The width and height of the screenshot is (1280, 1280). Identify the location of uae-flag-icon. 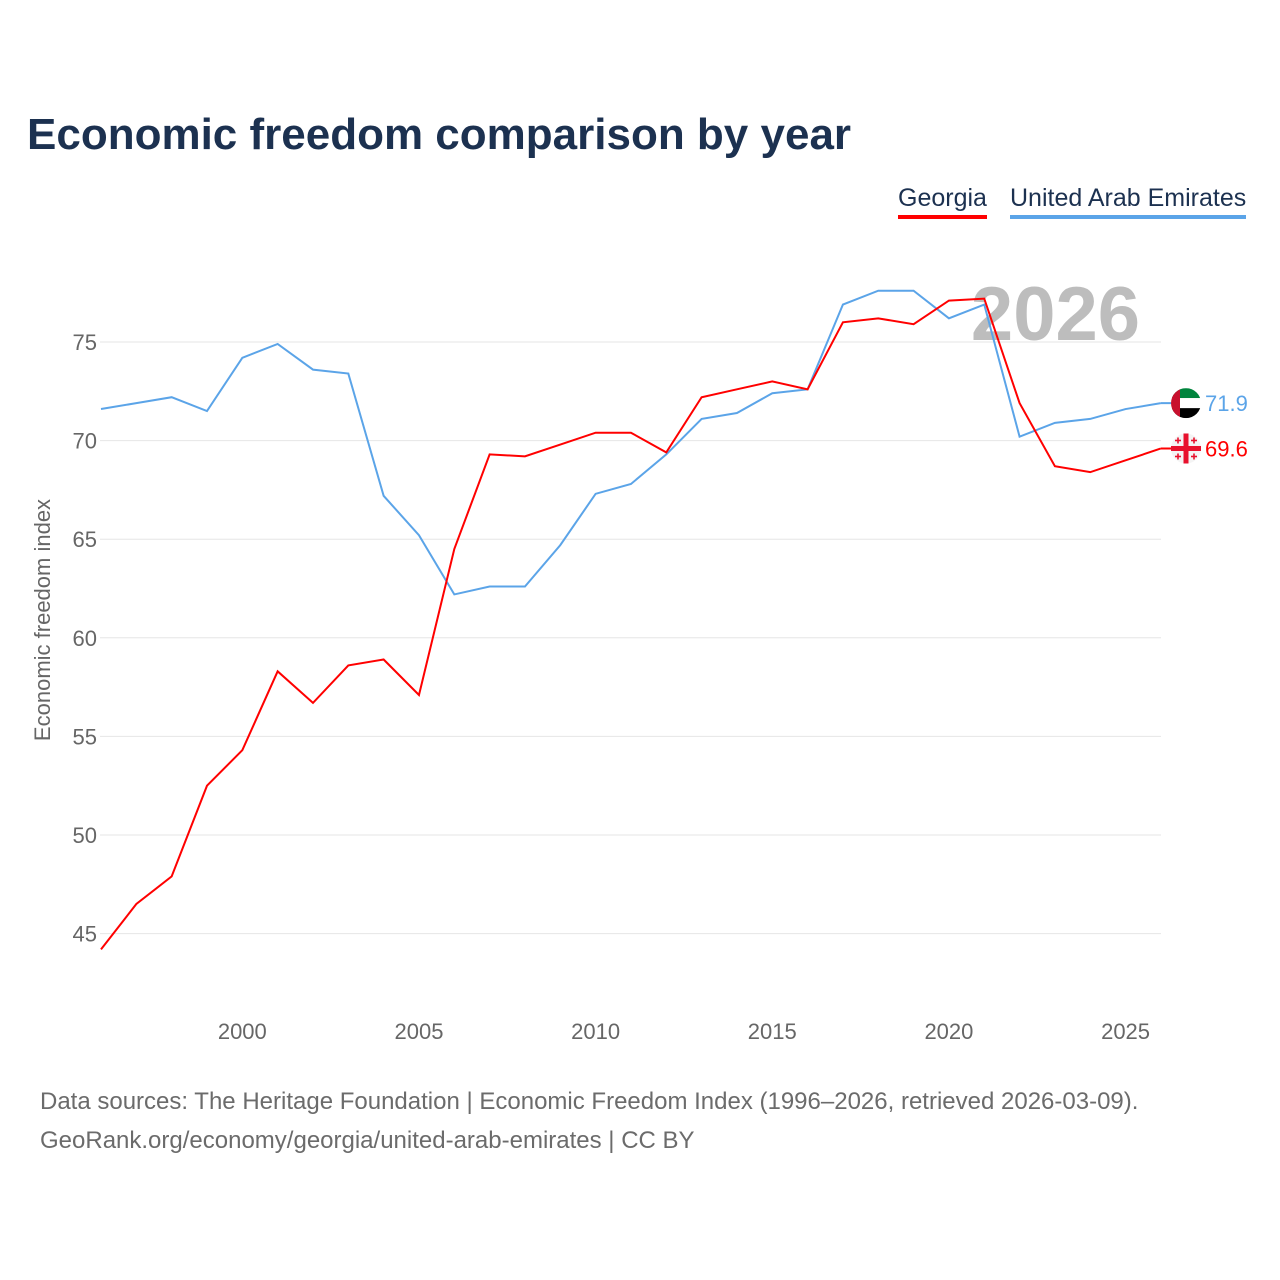
(1186, 403).